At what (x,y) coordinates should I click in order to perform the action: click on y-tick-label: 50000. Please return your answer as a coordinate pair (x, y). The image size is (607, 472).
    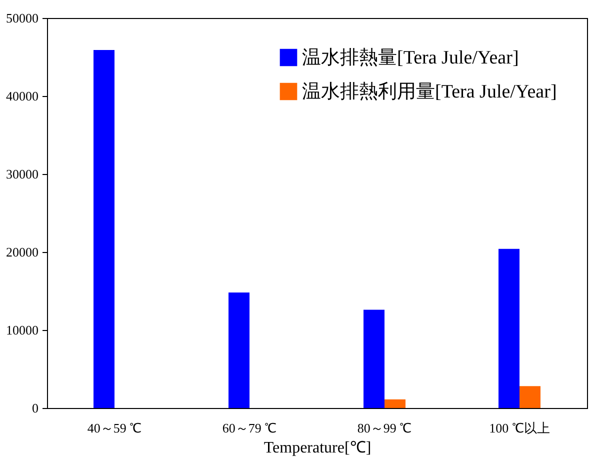
    Looking at the image, I should click on (22, 18).